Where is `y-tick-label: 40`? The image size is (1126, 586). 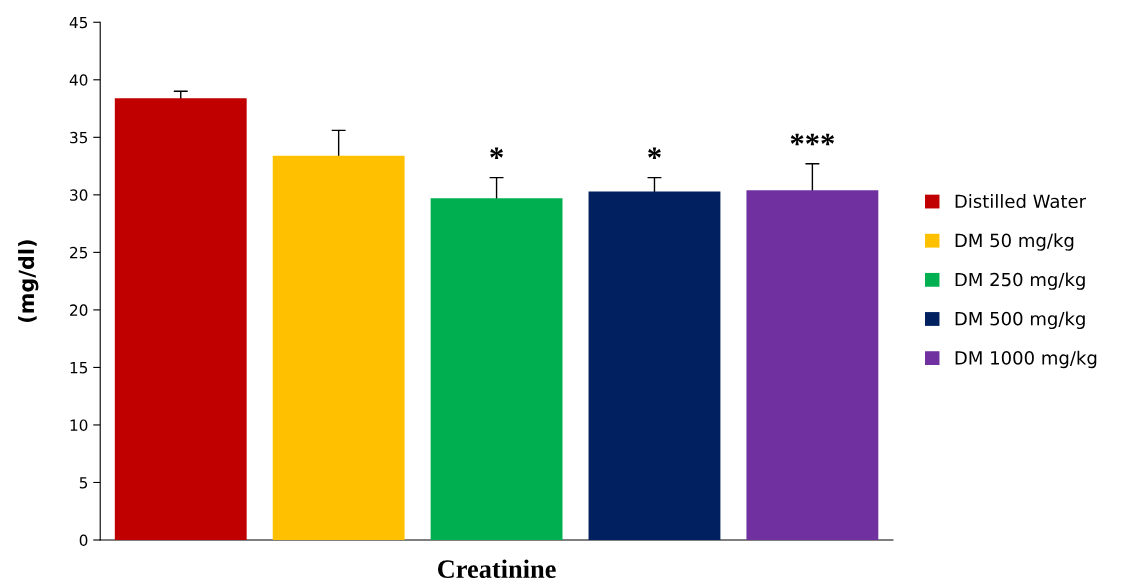
y-tick-label: 40 is located at coordinates (78, 80).